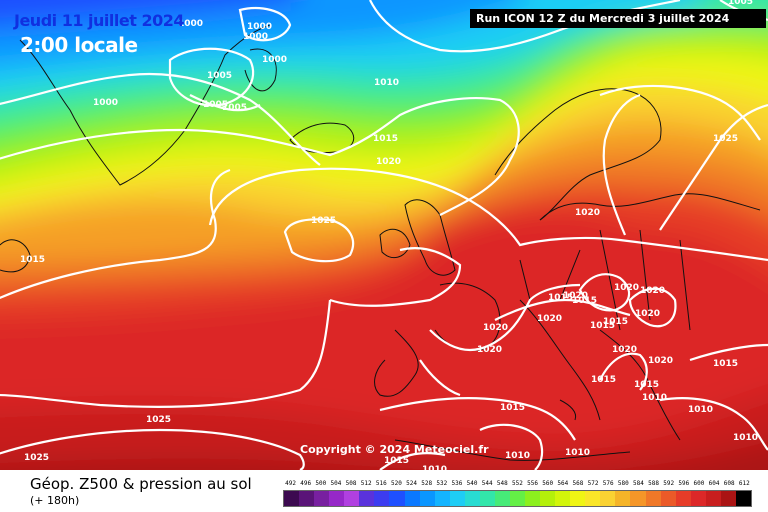 The width and height of the screenshot is (768, 512). I want to click on legend-label: 508, so click(351, 483).